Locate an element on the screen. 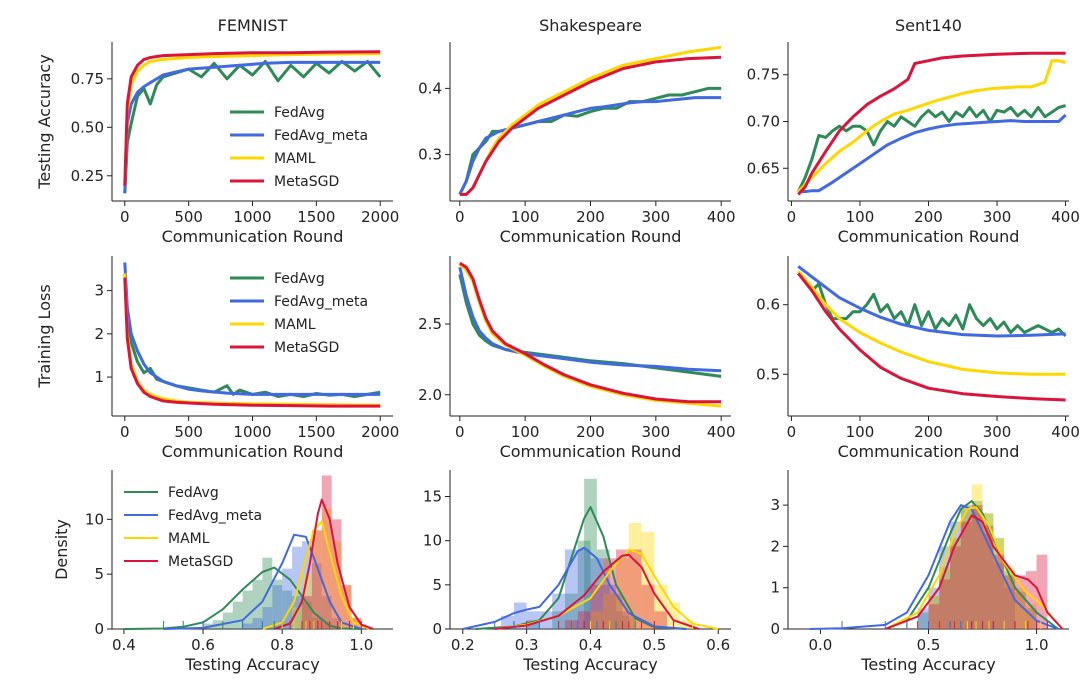 This screenshot has height=700, width=1084. panel-sent140-density: 0.0 0.5 1.0 0 1 2 3 Testing Accuracy is located at coordinates (919, 572).